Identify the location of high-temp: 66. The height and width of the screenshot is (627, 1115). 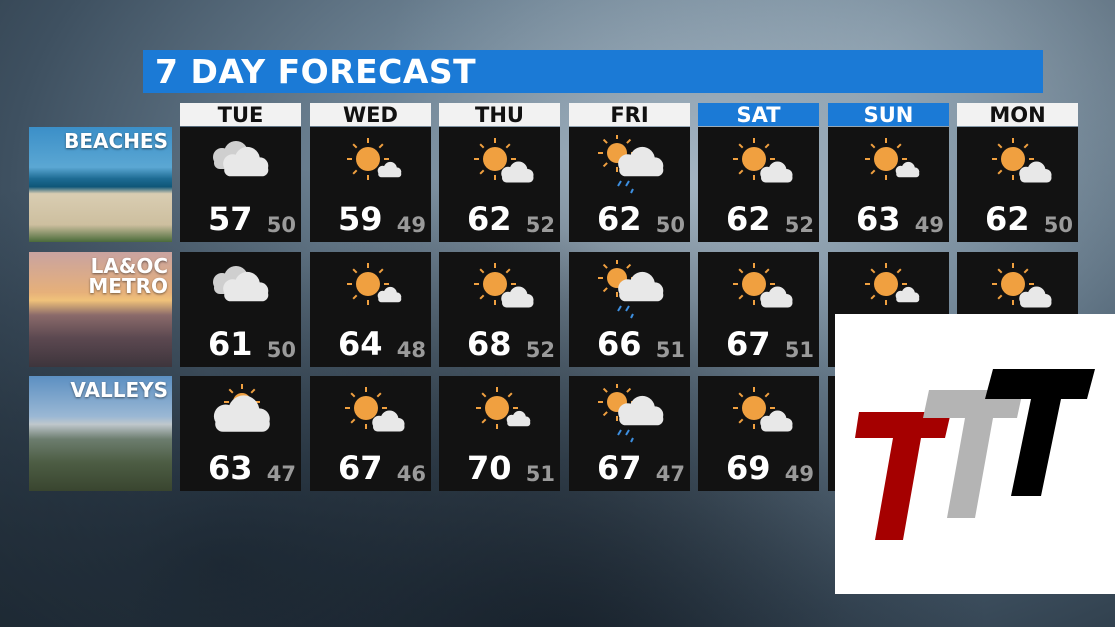
(619, 344).